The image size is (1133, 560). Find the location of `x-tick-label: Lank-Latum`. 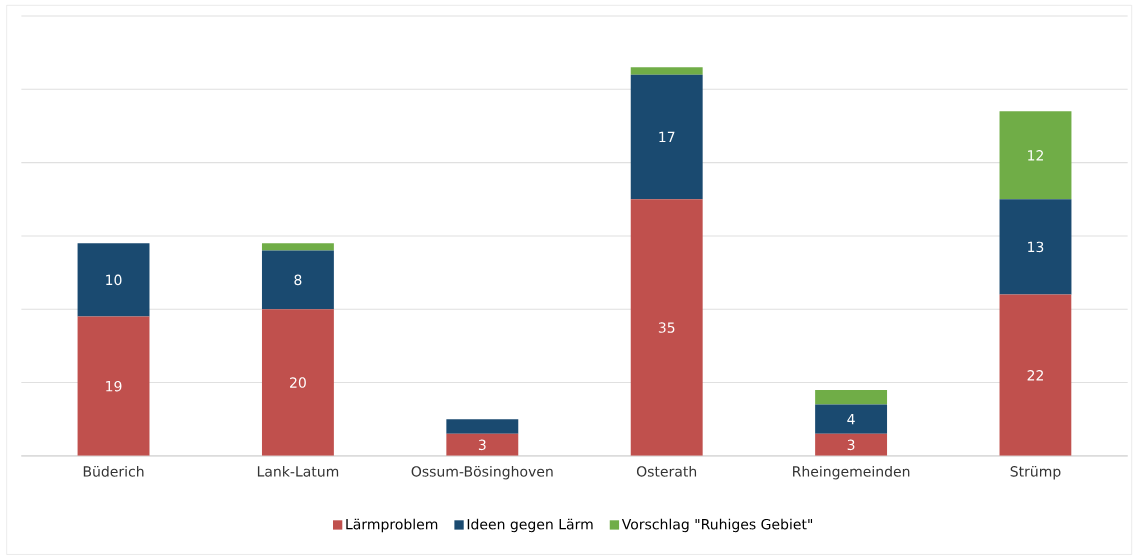

x-tick-label: Lank-Latum is located at coordinates (298, 471).